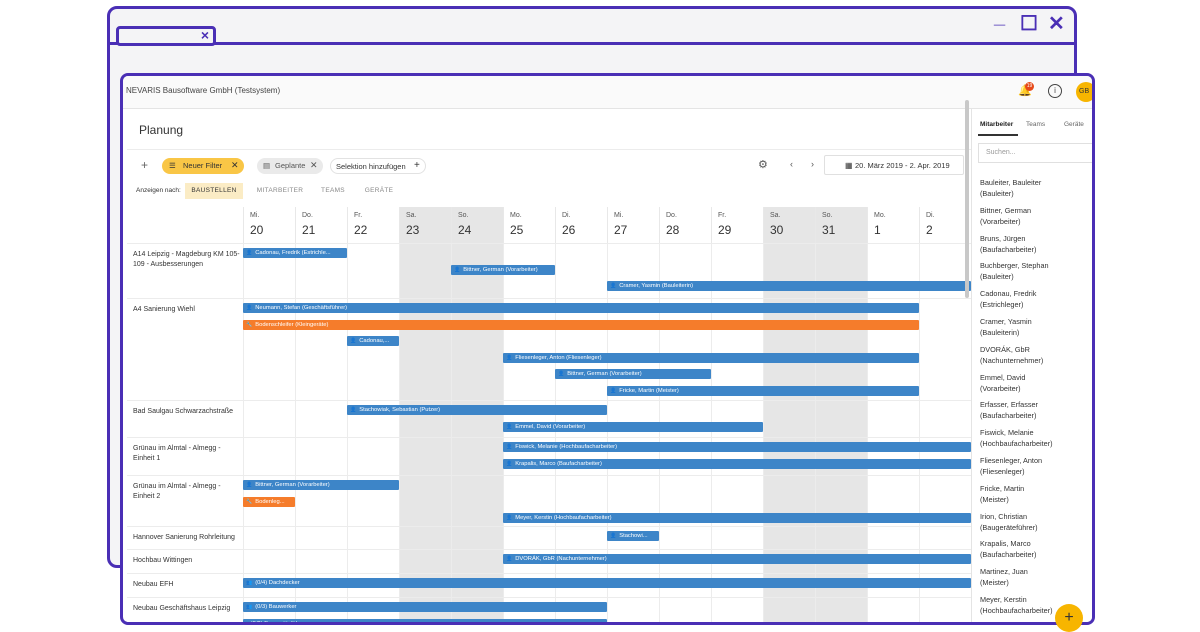  What do you see at coordinates (425, 620) in the screenshot?
I see `assignment-bar: › (2/2) Baugeräteführer` at bounding box center [425, 620].